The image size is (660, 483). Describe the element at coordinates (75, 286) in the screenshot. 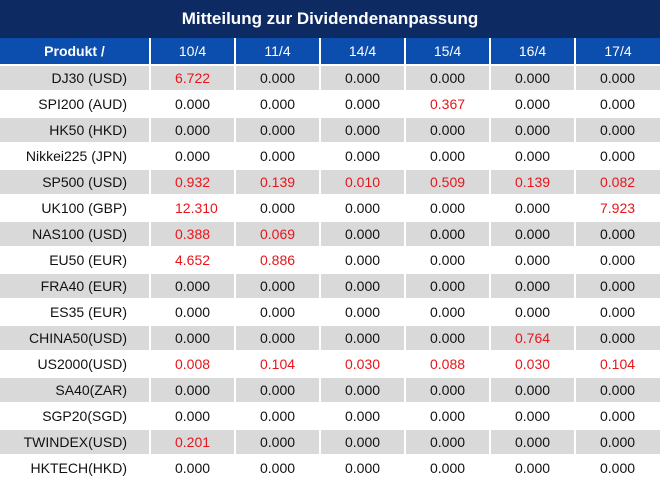

I see `product-name-cell: FRA40 (EUR)` at that location.